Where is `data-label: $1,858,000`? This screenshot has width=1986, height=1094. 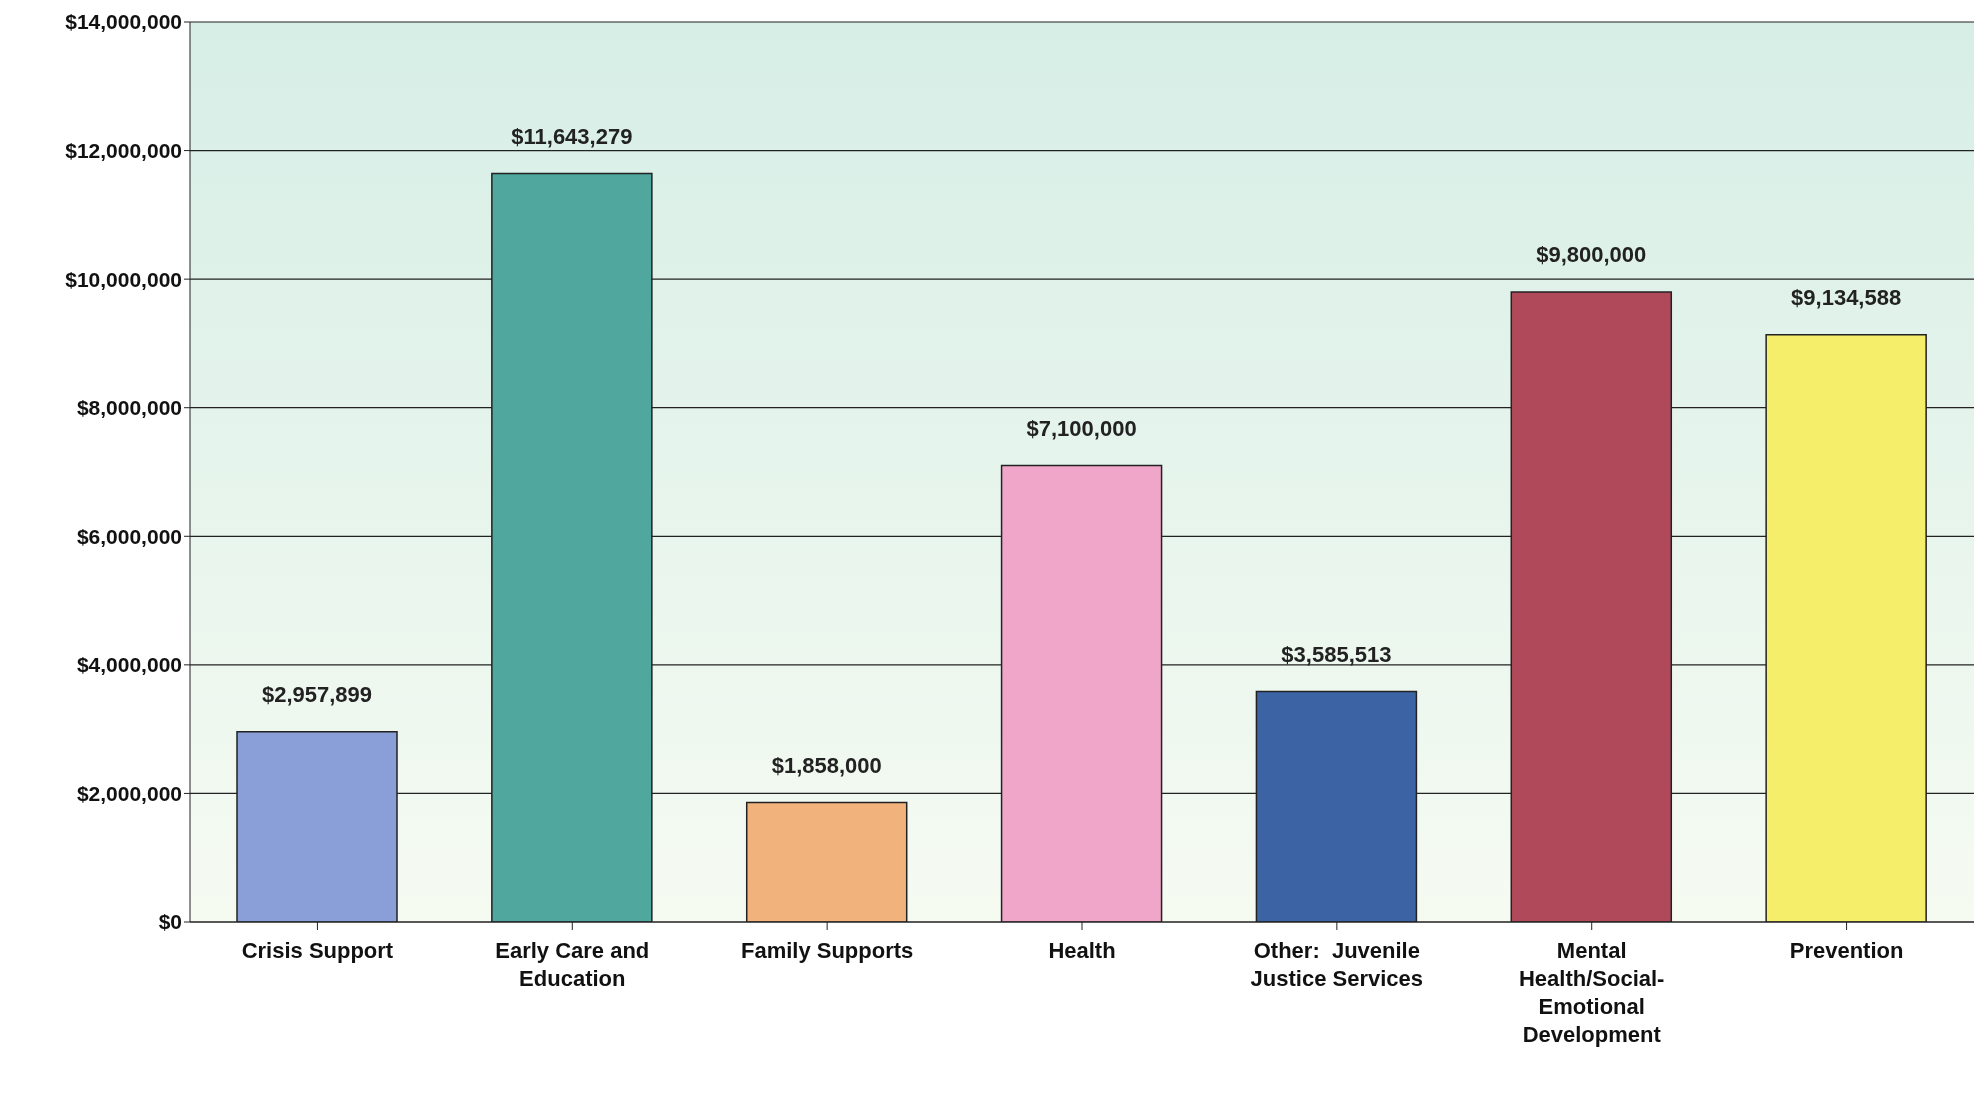 data-label: $1,858,000 is located at coordinates (826, 765).